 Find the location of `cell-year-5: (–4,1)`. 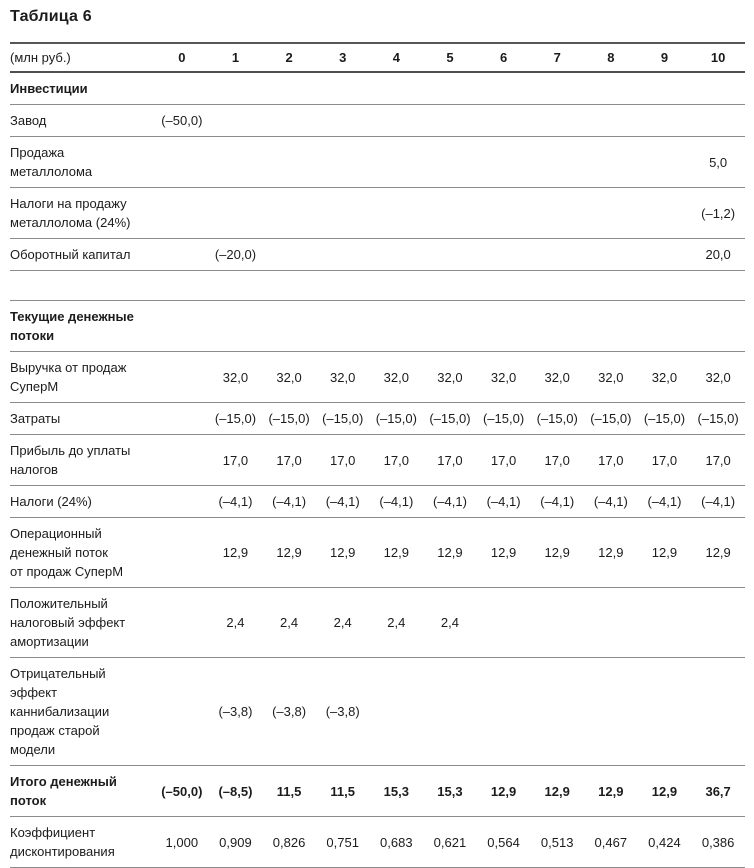

cell-year-5: (–4,1) is located at coordinates (450, 501).